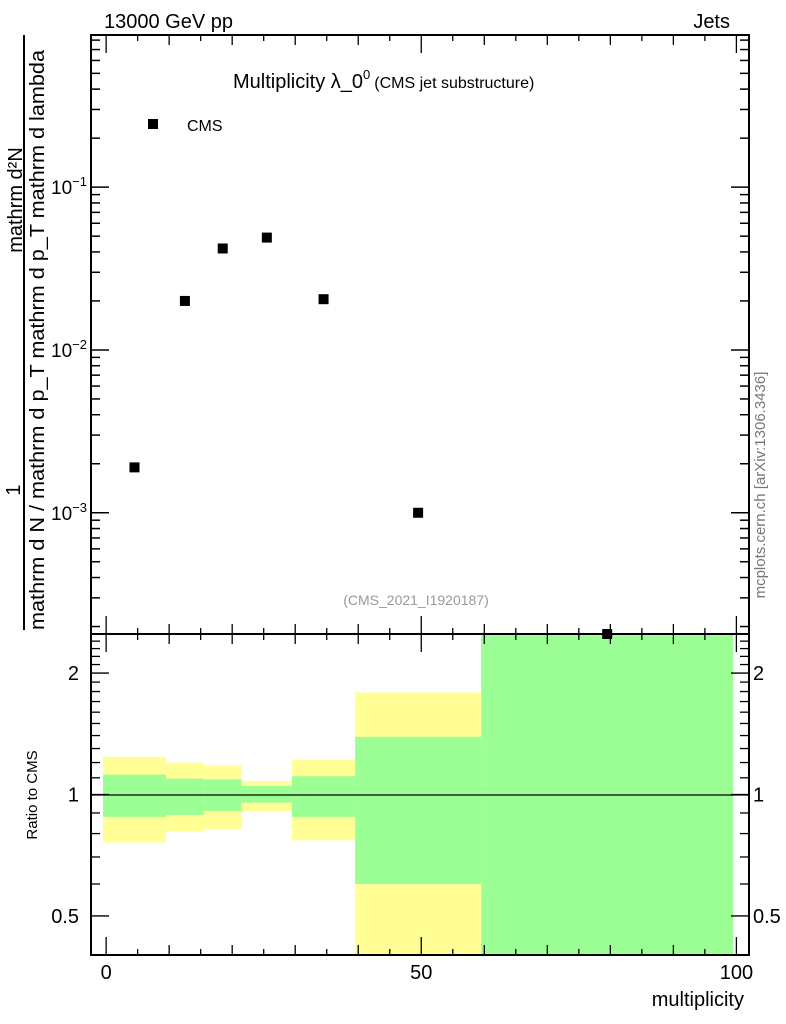 Image resolution: width=786 pixels, height=1024 pixels. What do you see at coordinates (758, 796) in the screenshot?
I see `ratio-y-tick-label-right-1: 1` at bounding box center [758, 796].